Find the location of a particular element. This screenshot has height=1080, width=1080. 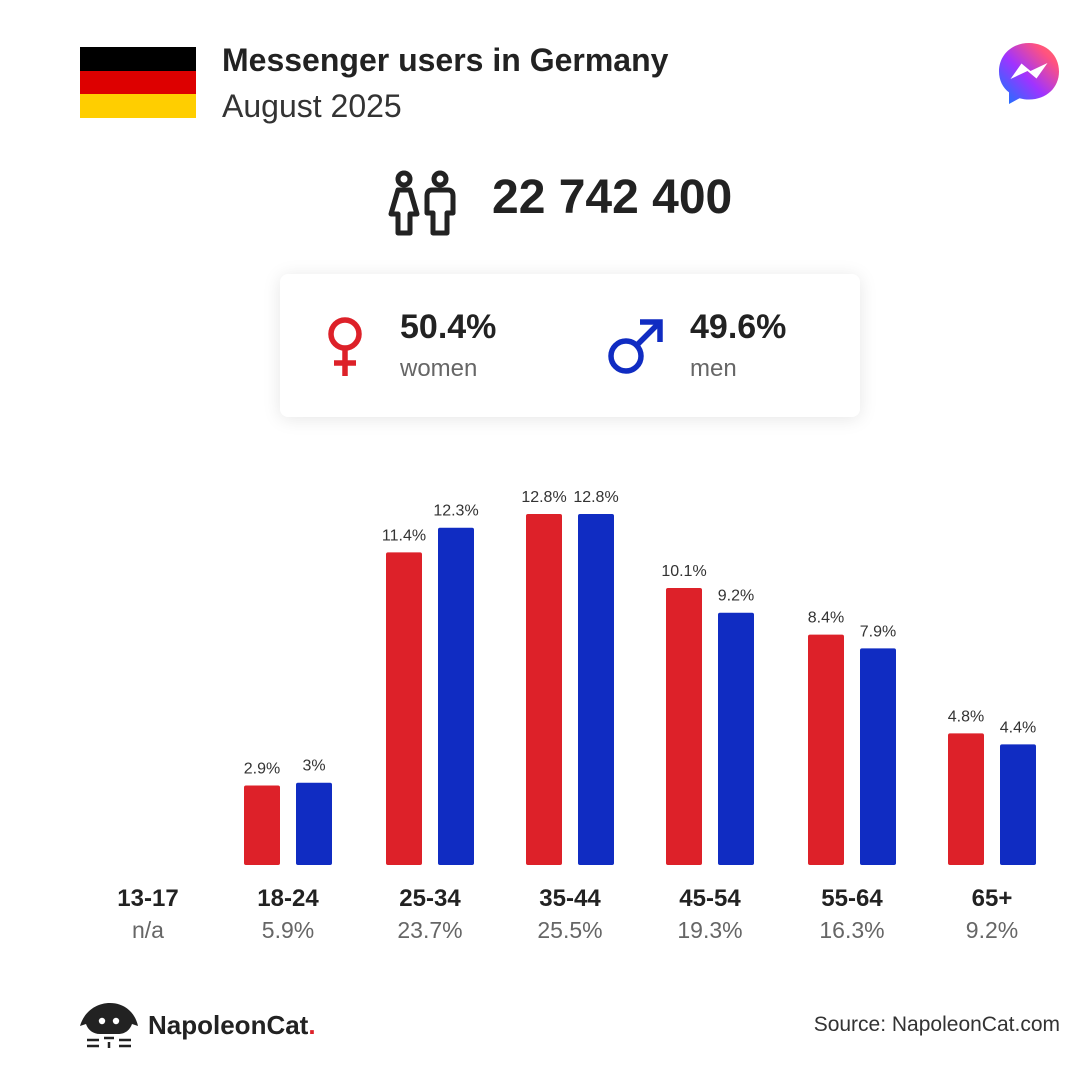

age-group-share: 19.3% is located at coordinates (709, 930).